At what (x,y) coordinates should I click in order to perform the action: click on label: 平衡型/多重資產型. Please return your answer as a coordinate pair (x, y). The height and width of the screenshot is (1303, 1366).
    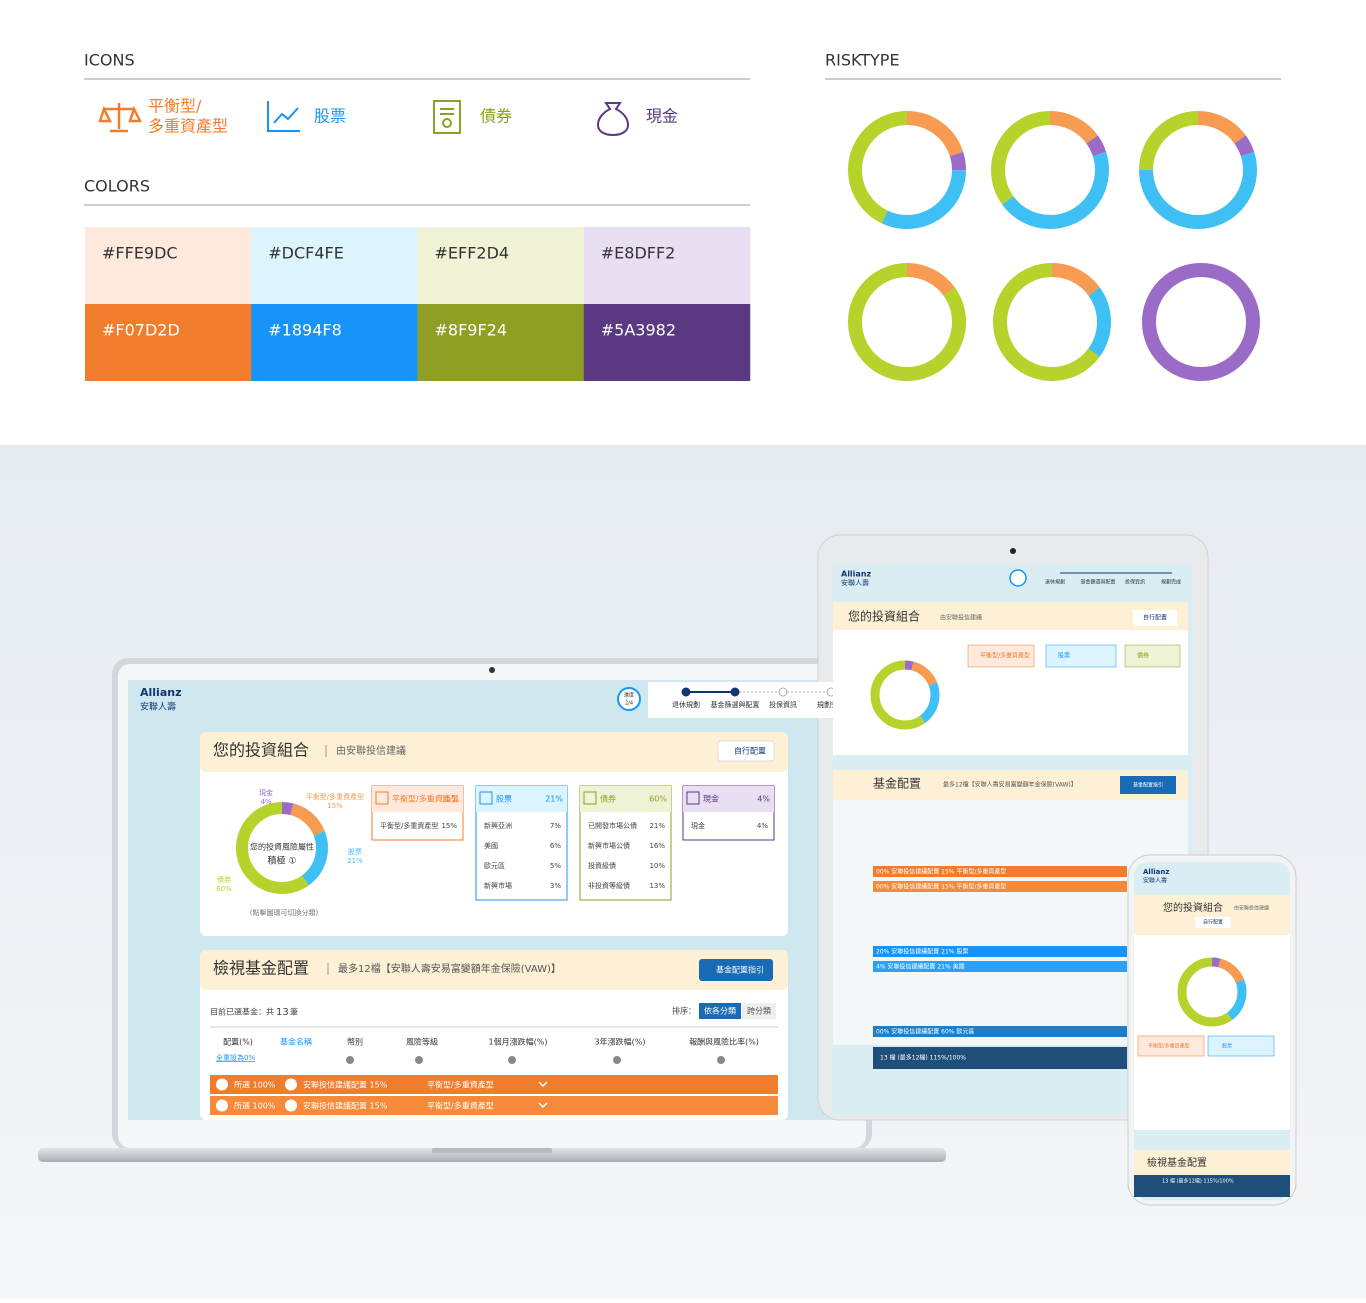
    Looking at the image, I should click on (460, 1085).